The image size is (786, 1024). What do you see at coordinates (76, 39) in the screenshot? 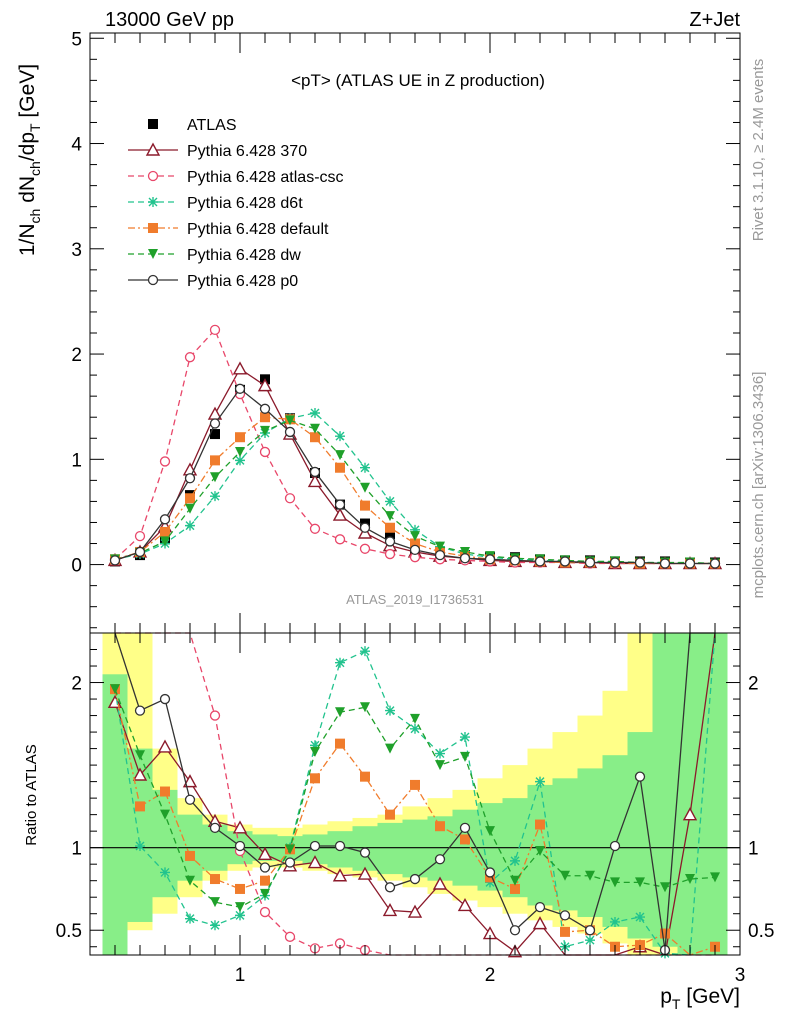
I see `main-y-tick-label: 5` at bounding box center [76, 39].